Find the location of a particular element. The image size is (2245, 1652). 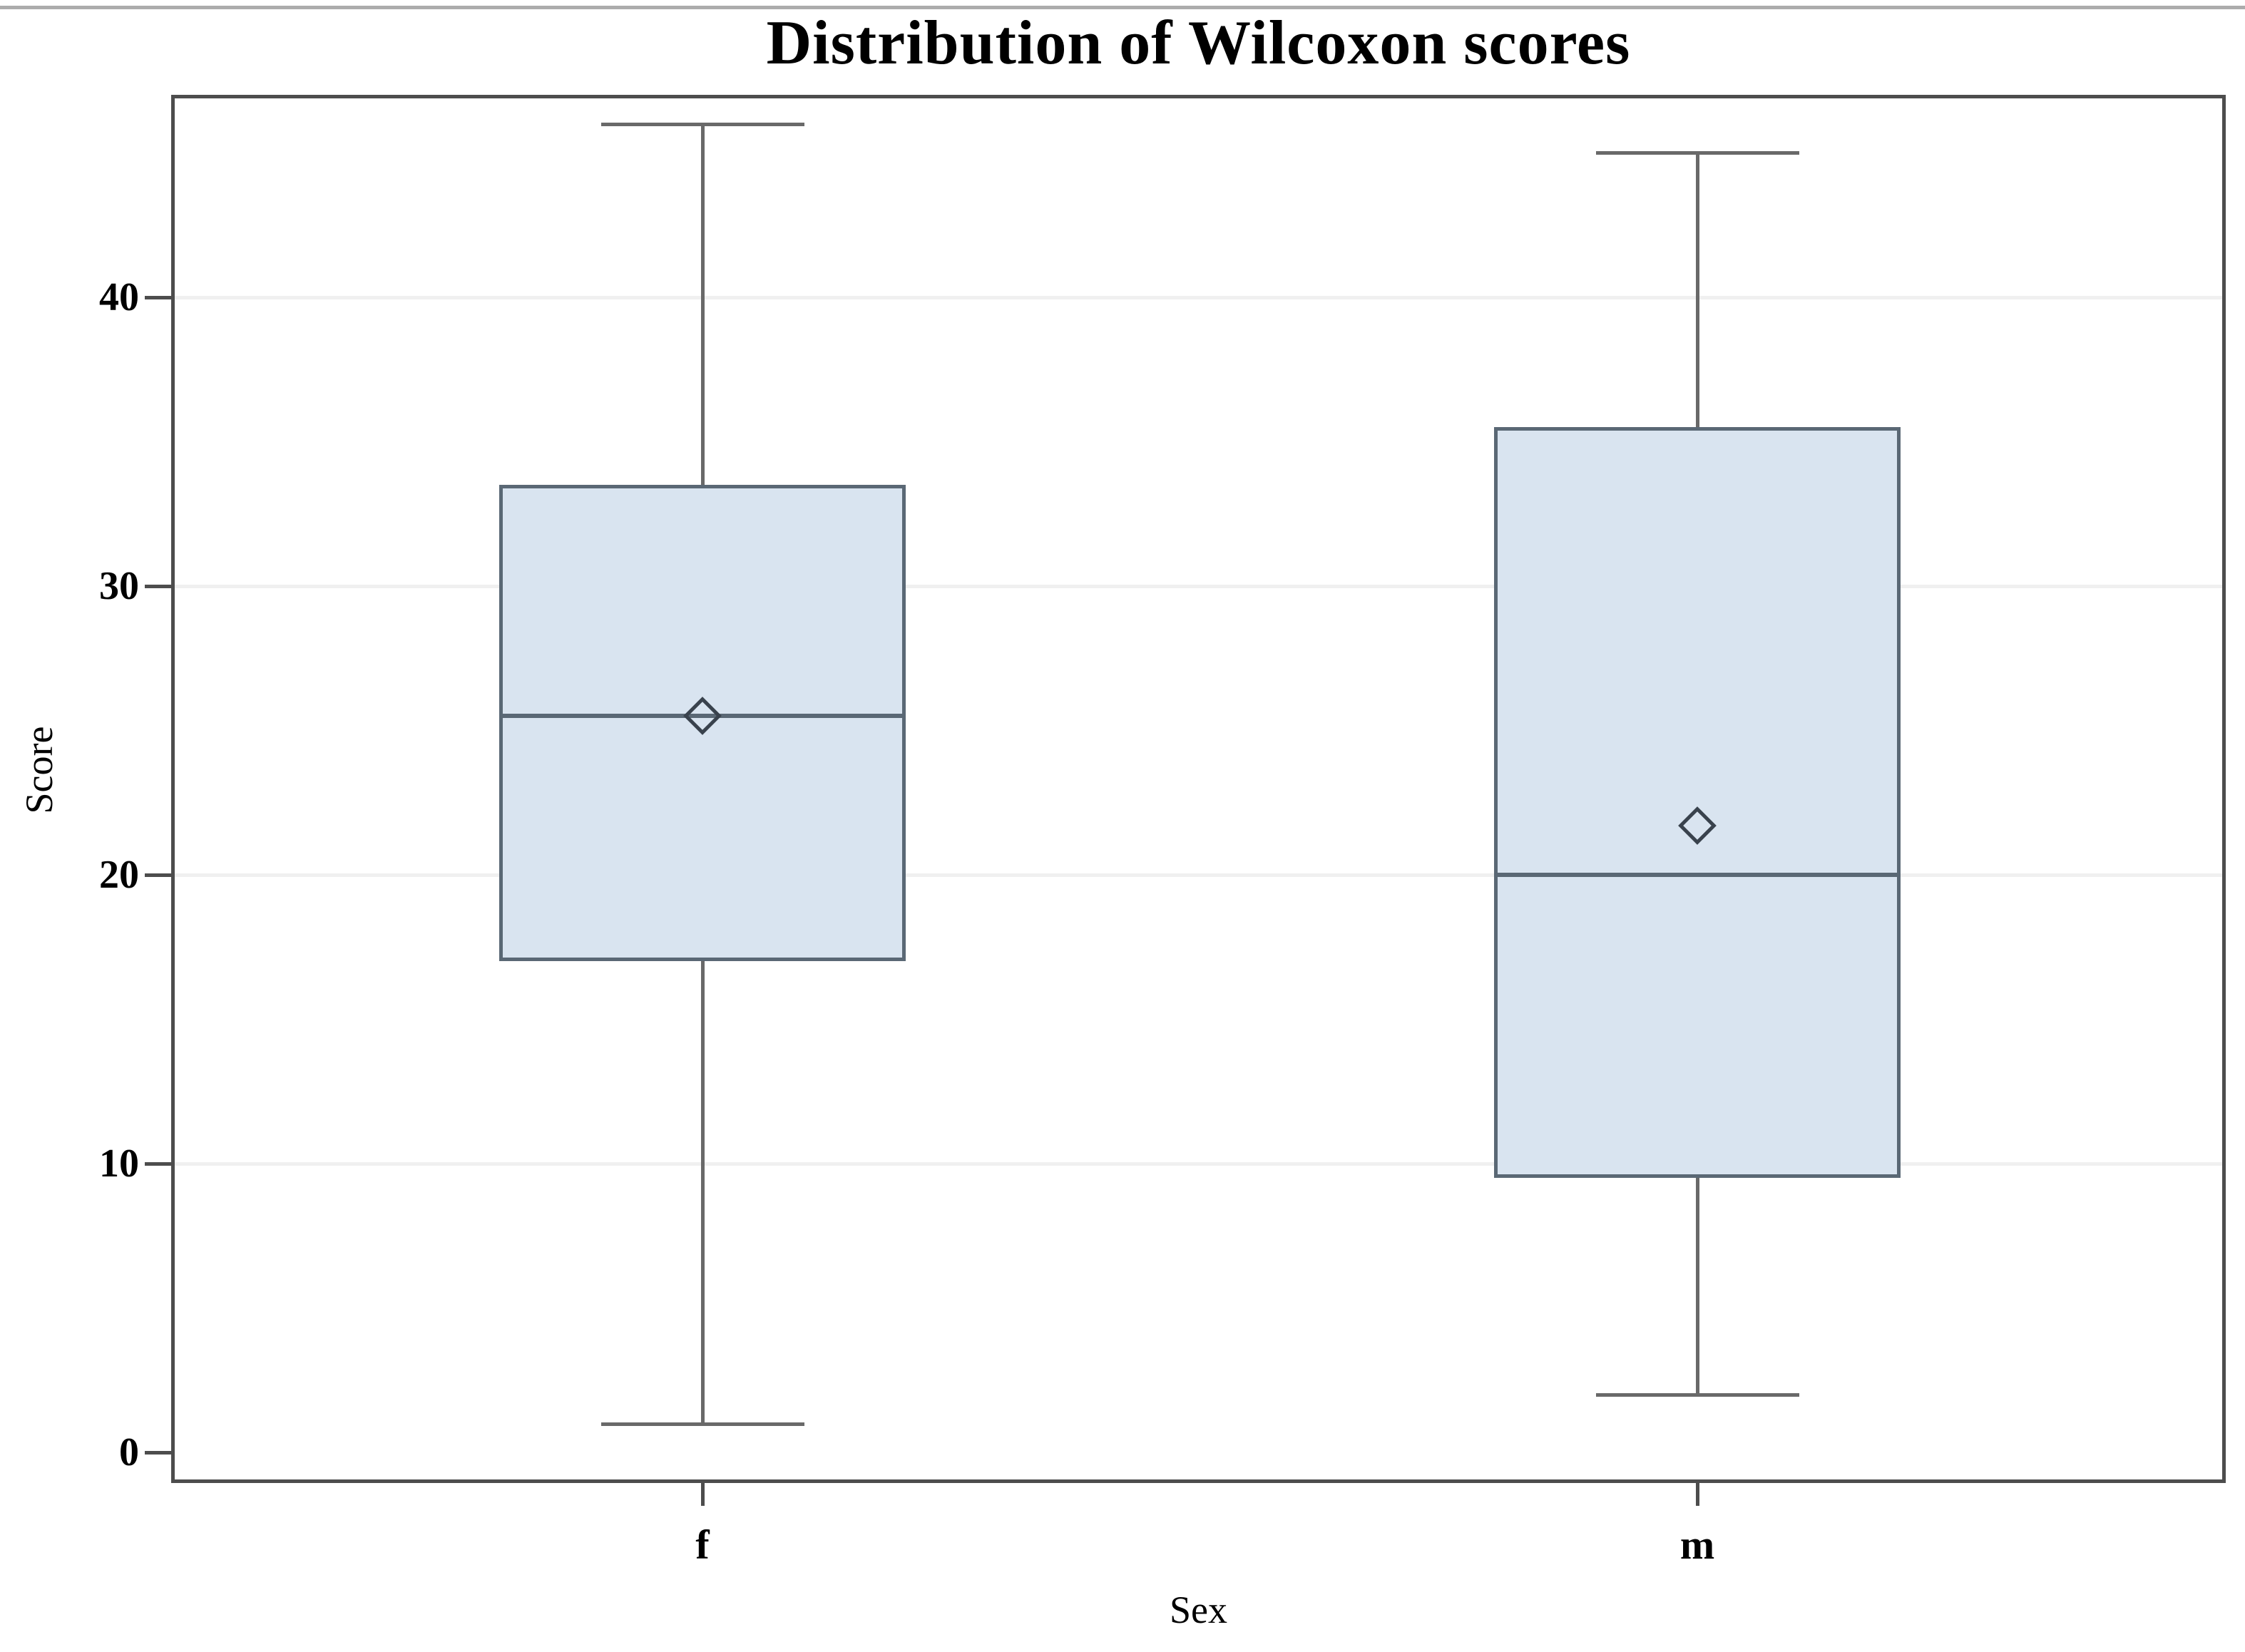

x-tick-label: f is located at coordinates (702, 1545).